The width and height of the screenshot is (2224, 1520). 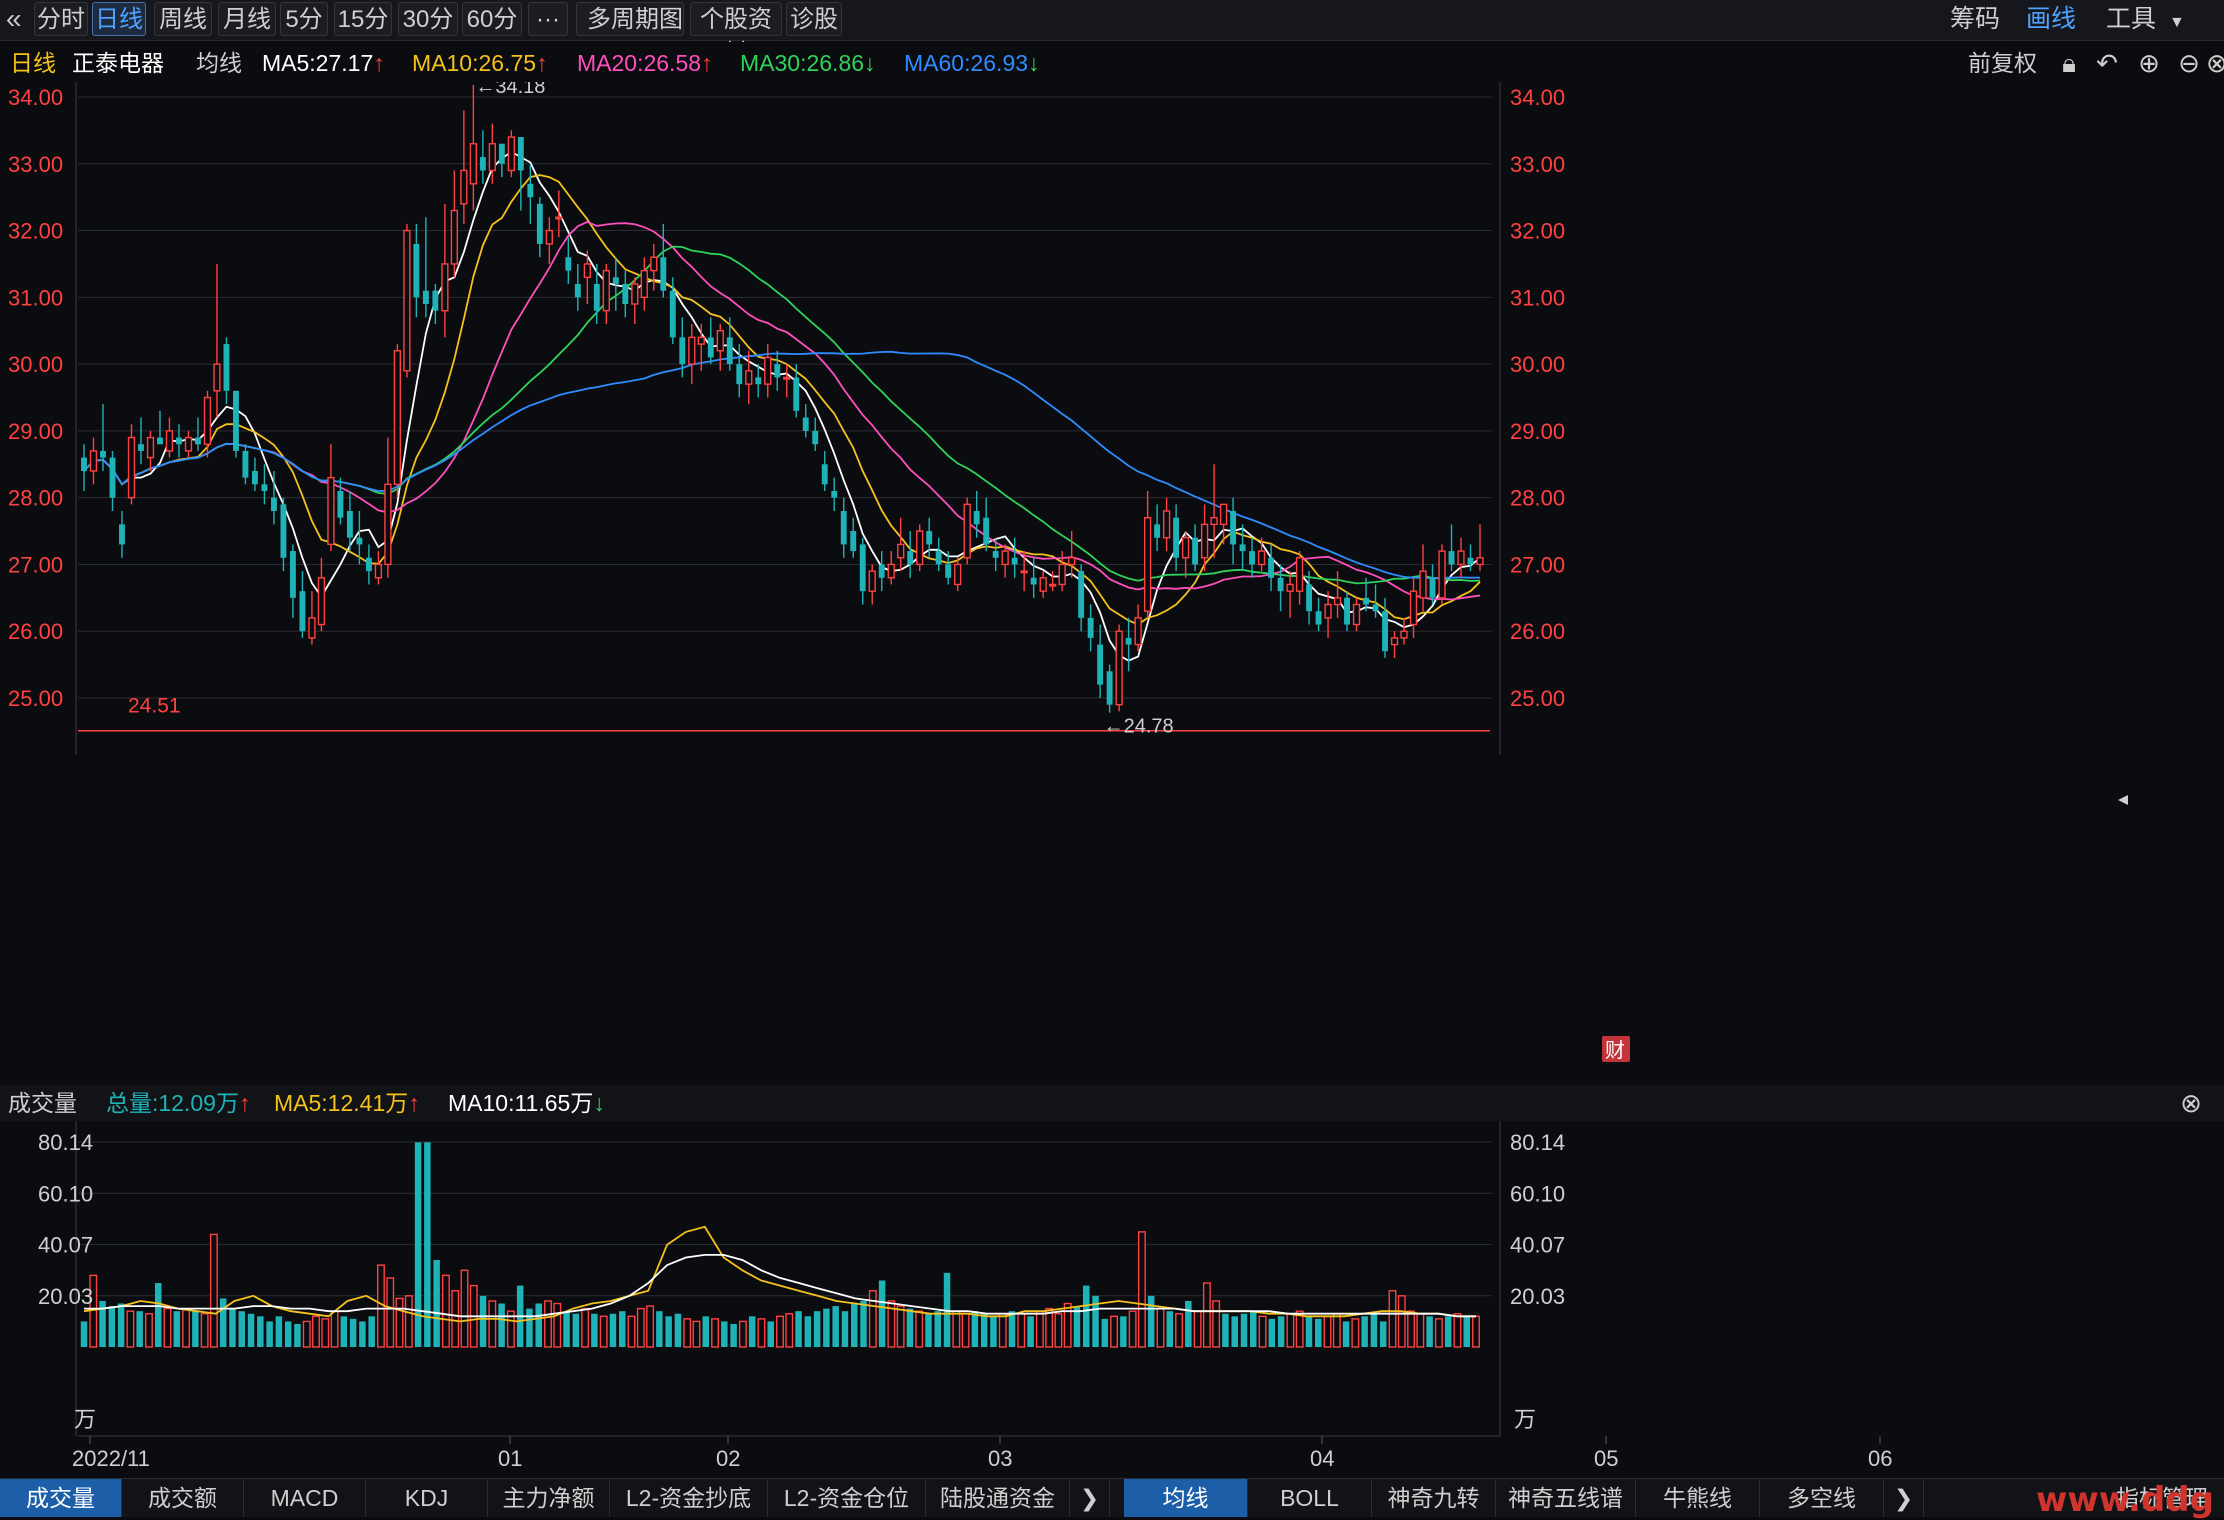 What do you see at coordinates (736, 34) in the screenshot?
I see `stock-profile-button: 个股资料` at bounding box center [736, 34].